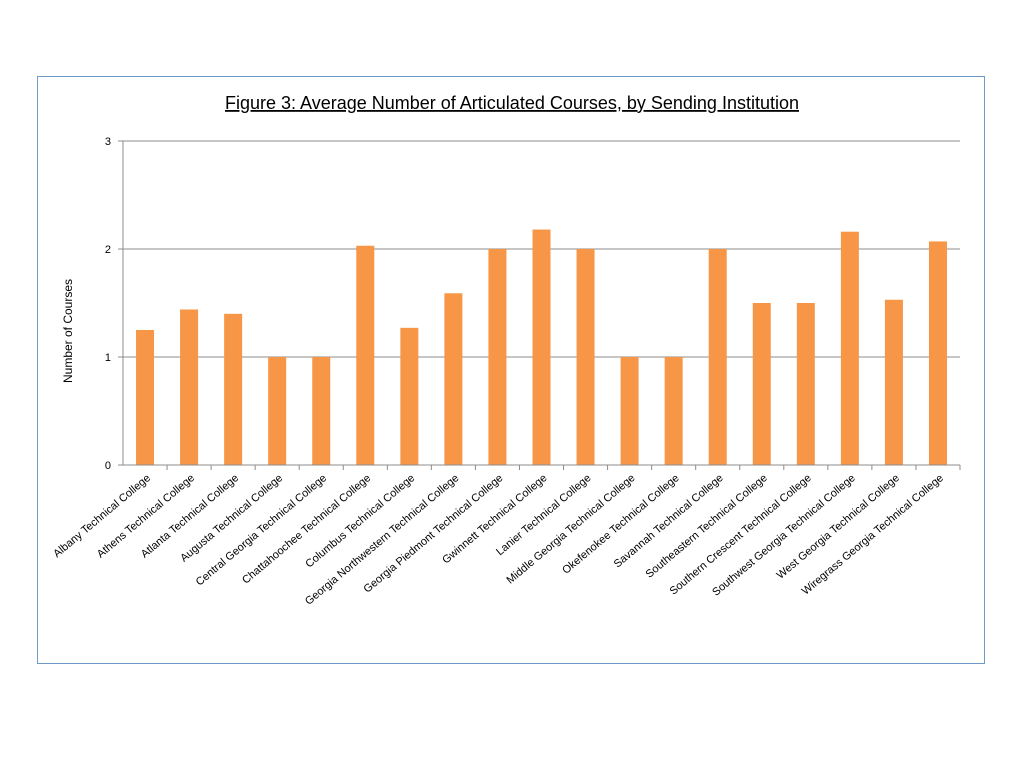 The height and width of the screenshot is (768, 1024). I want to click on y-tick-label: 2, so click(108, 250).